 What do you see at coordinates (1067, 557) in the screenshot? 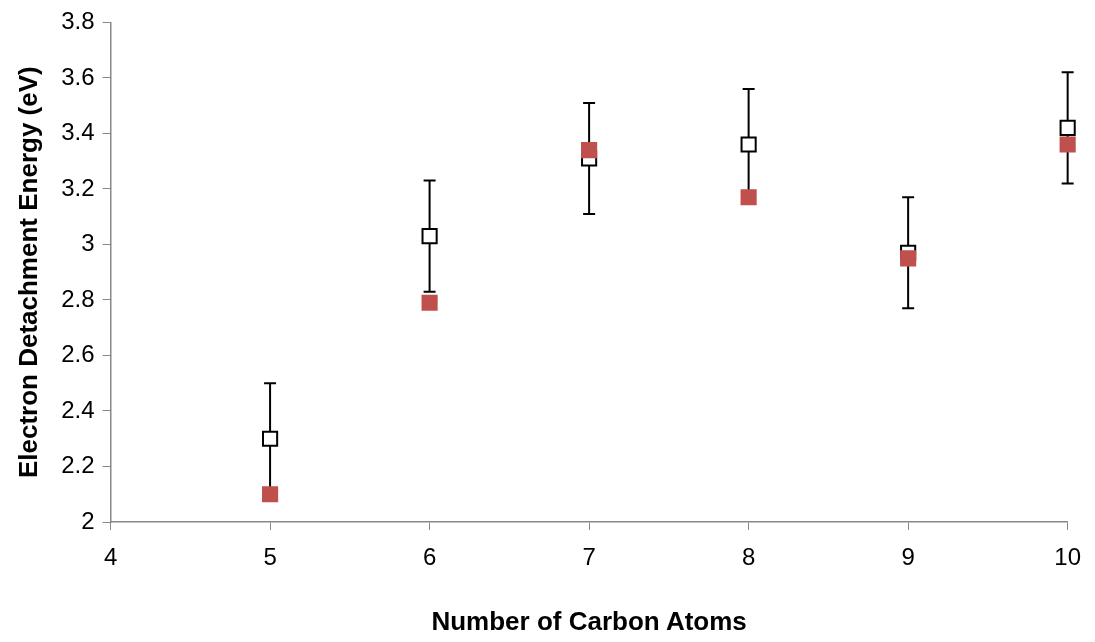
I see `x-tick-label: 10` at bounding box center [1067, 557].